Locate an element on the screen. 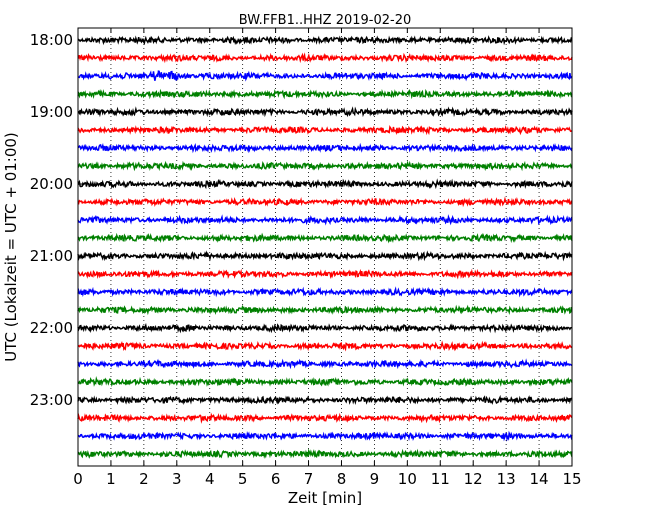 The image size is (650, 520). y-tick-label: 22:00 is located at coordinates (51, 328).